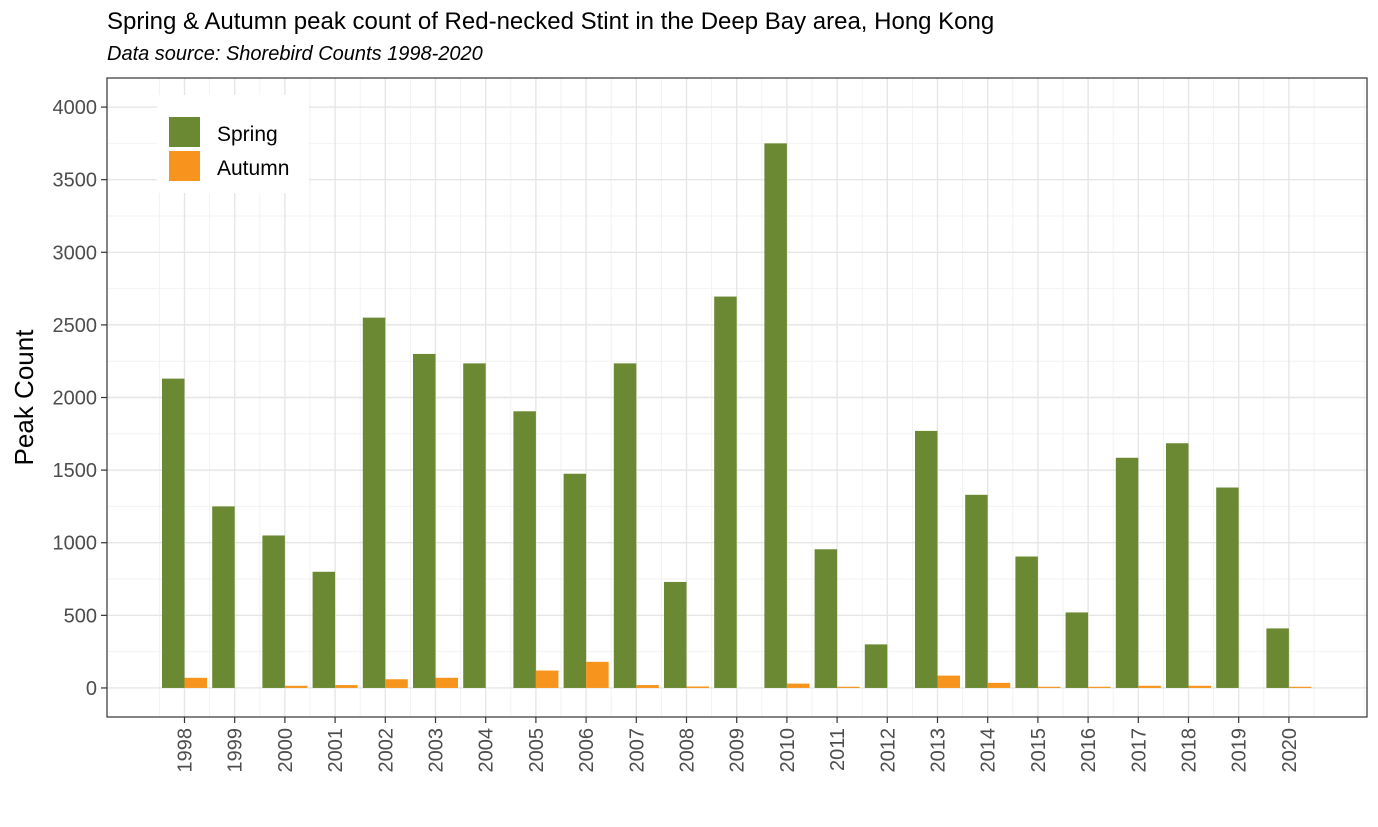 This screenshot has height=827, width=1378. What do you see at coordinates (876, 666) in the screenshot?
I see `bar-spring-2012` at bounding box center [876, 666].